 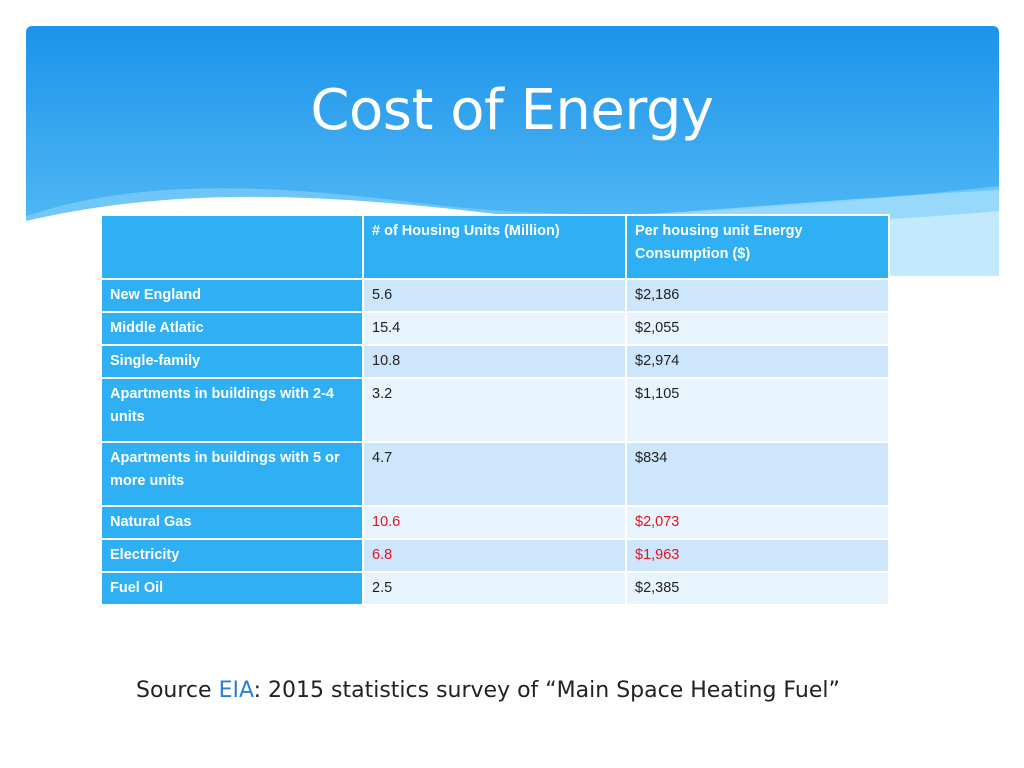 I want to click on energy-cost-cell: $2,385, so click(x=757, y=588).